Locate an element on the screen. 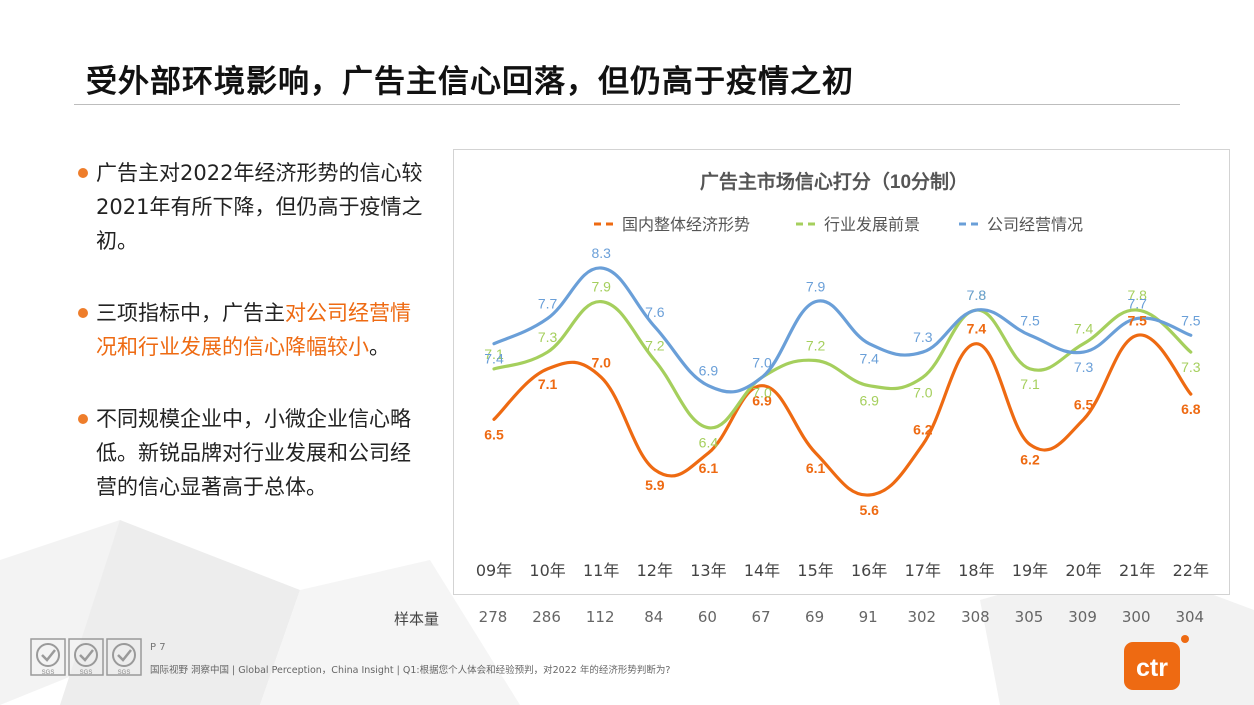  data-label: 8.3 is located at coordinates (601, 253).